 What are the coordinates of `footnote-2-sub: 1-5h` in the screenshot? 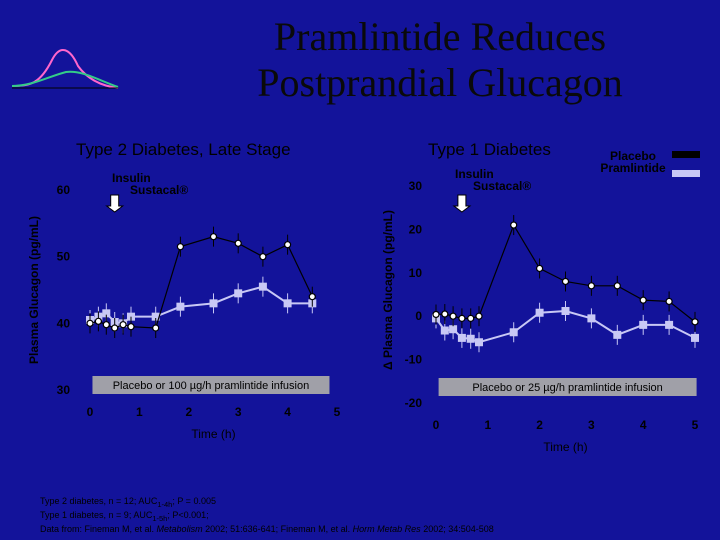 It's located at (160, 518).